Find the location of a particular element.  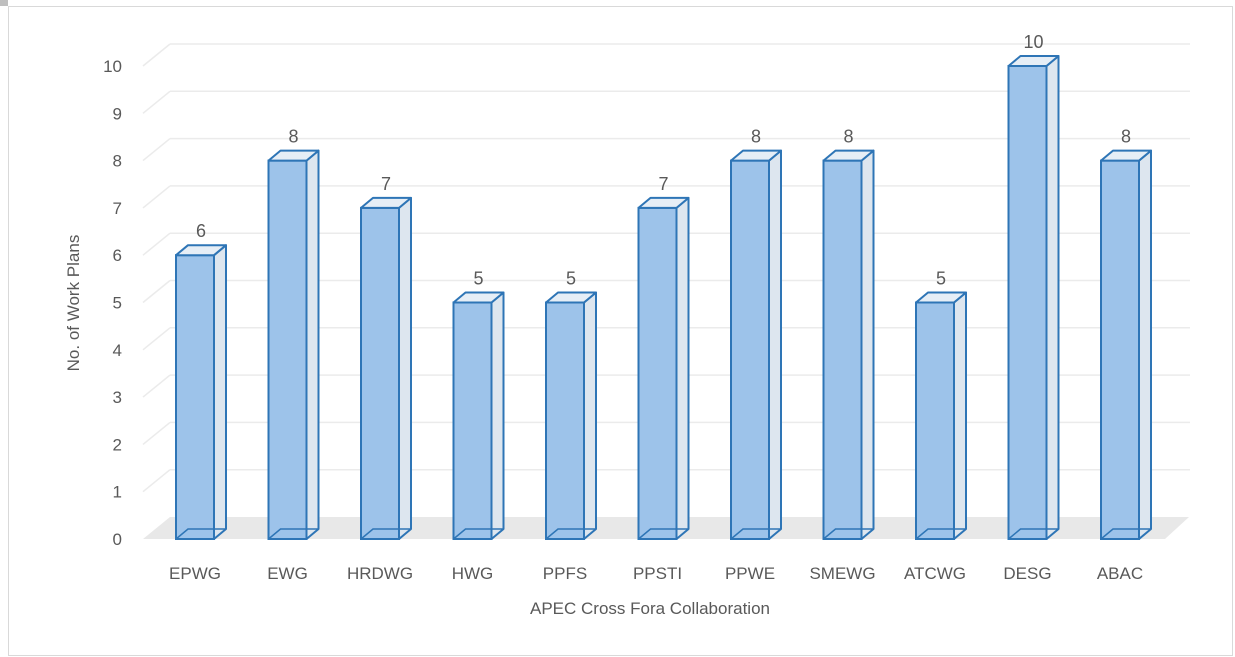

x-category-label: HRDWG is located at coordinates (380, 573).